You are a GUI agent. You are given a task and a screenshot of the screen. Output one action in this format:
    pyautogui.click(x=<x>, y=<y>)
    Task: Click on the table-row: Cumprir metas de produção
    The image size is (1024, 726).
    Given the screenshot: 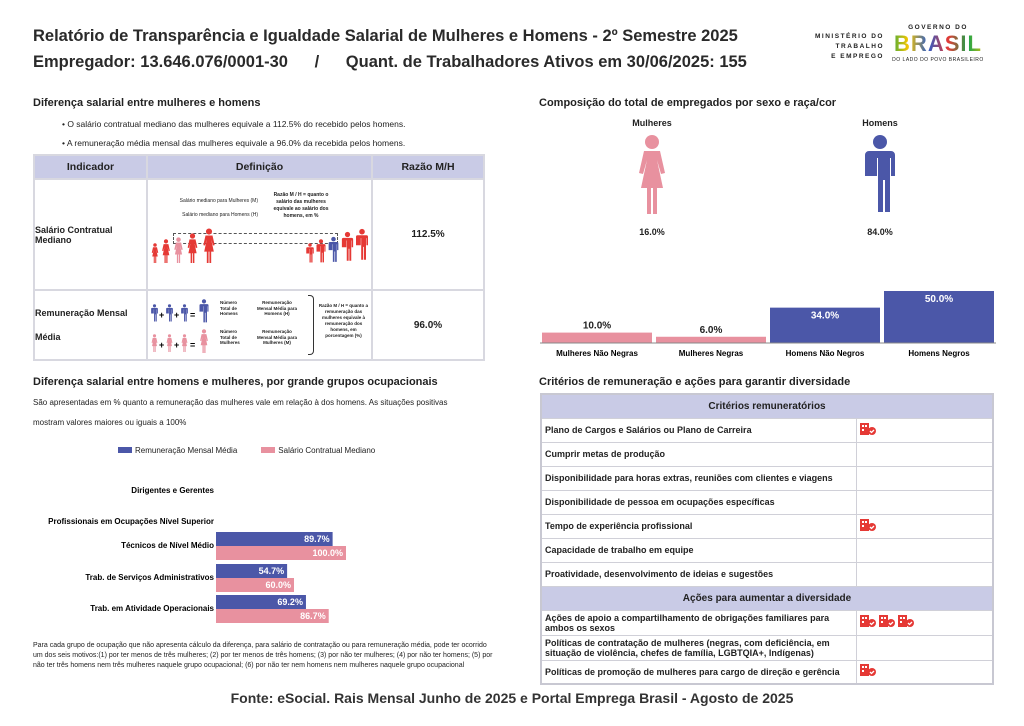 What is the action you would take?
    pyautogui.click(x=767, y=454)
    